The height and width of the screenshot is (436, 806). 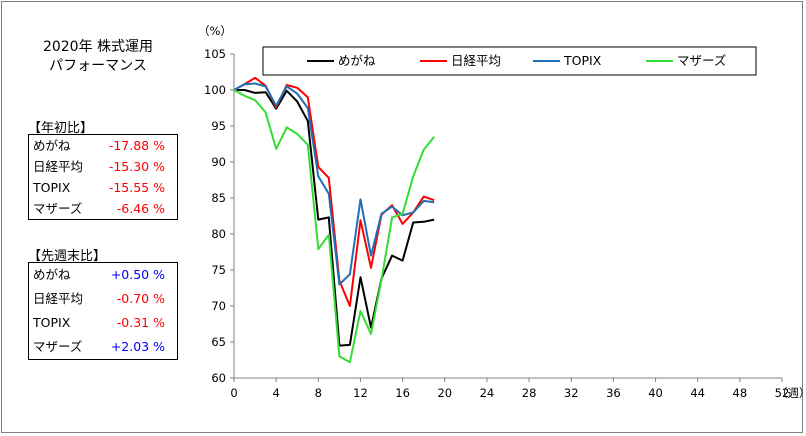 What do you see at coordinates (103, 323) in the screenshot?
I see `weekly-row-topix: TOPIX -0.31 %` at bounding box center [103, 323].